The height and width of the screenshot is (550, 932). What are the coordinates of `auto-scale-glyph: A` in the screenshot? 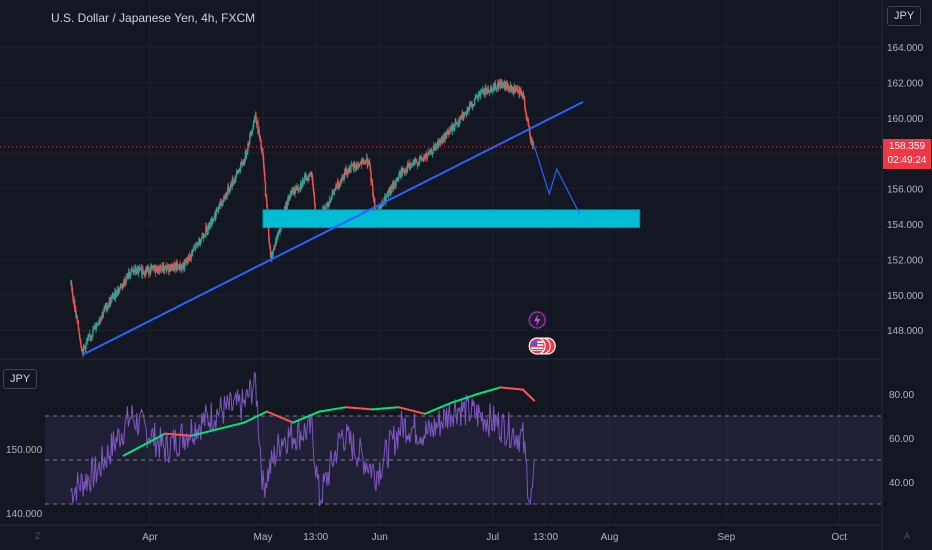 It's located at (907, 536).